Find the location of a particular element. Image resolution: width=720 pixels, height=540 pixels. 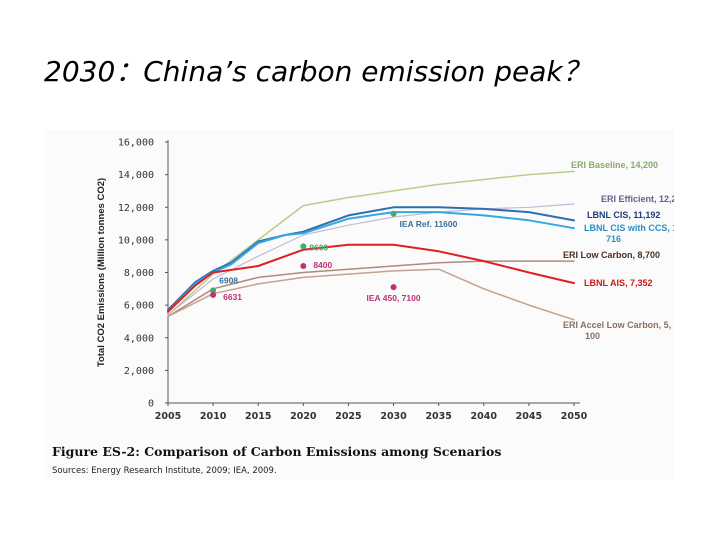

series-label-3: LBNL CIS with CCS, 10,716 is located at coordinates (629, 233).